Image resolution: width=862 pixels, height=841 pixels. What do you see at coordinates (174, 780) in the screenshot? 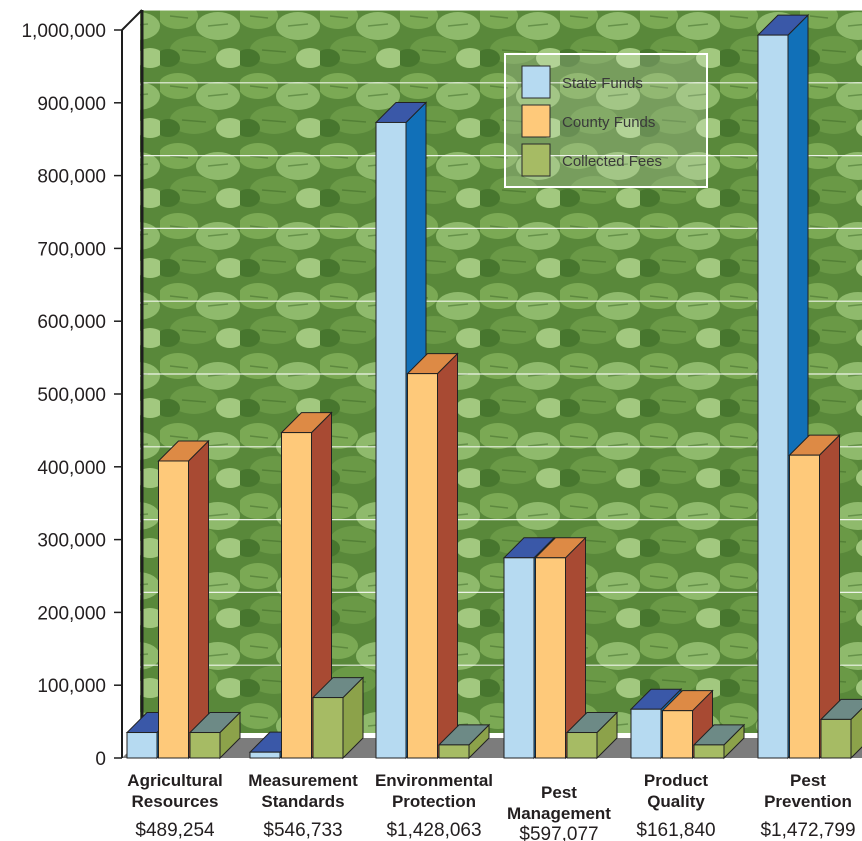
I see `category-label: Agricultural` at bounding box center [174, 780].